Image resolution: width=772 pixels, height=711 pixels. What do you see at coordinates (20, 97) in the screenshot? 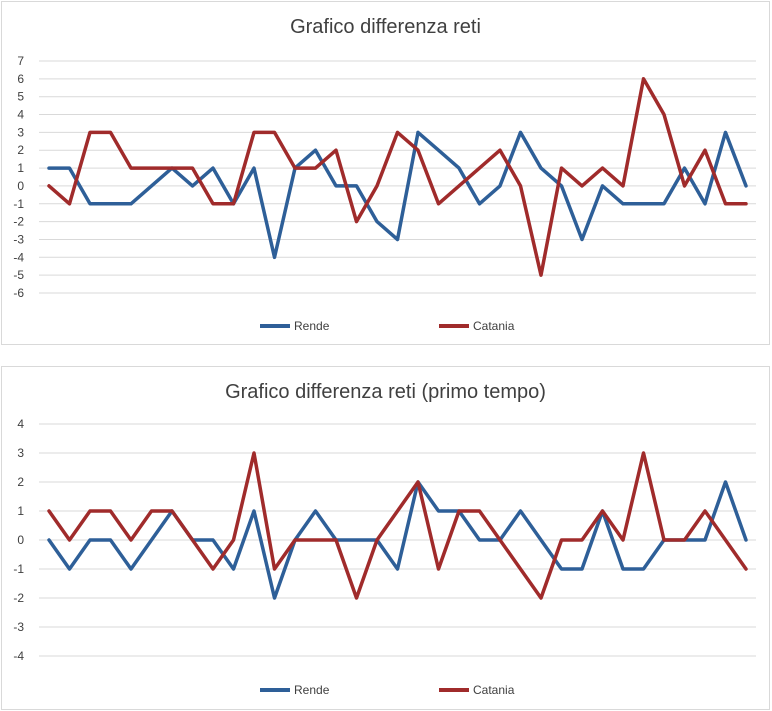
I see `y-tick-label: 5` at bounding box center [20, 97].